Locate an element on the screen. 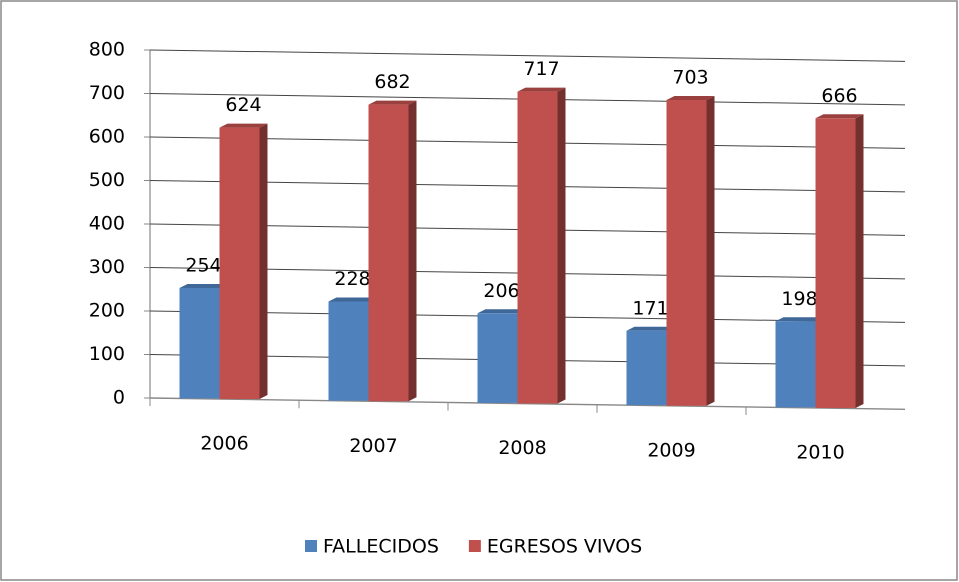  y-tick-label: 100 is located at coordinates (107, 354).